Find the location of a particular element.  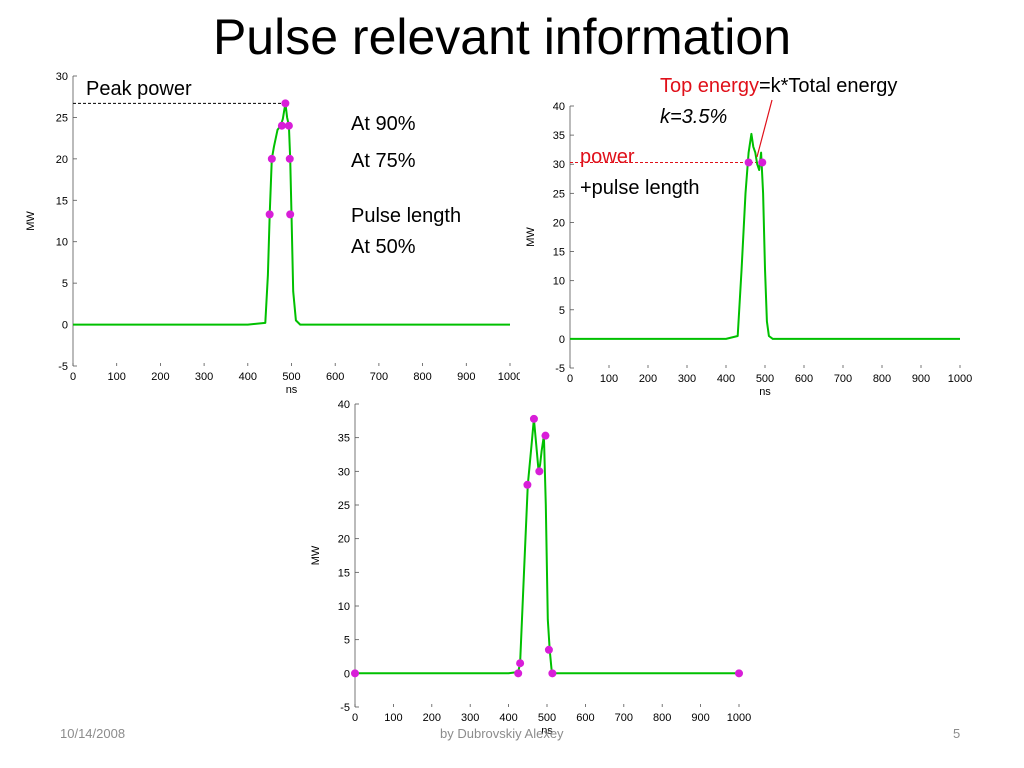

power-label: power is located at coordinates (607, 157).